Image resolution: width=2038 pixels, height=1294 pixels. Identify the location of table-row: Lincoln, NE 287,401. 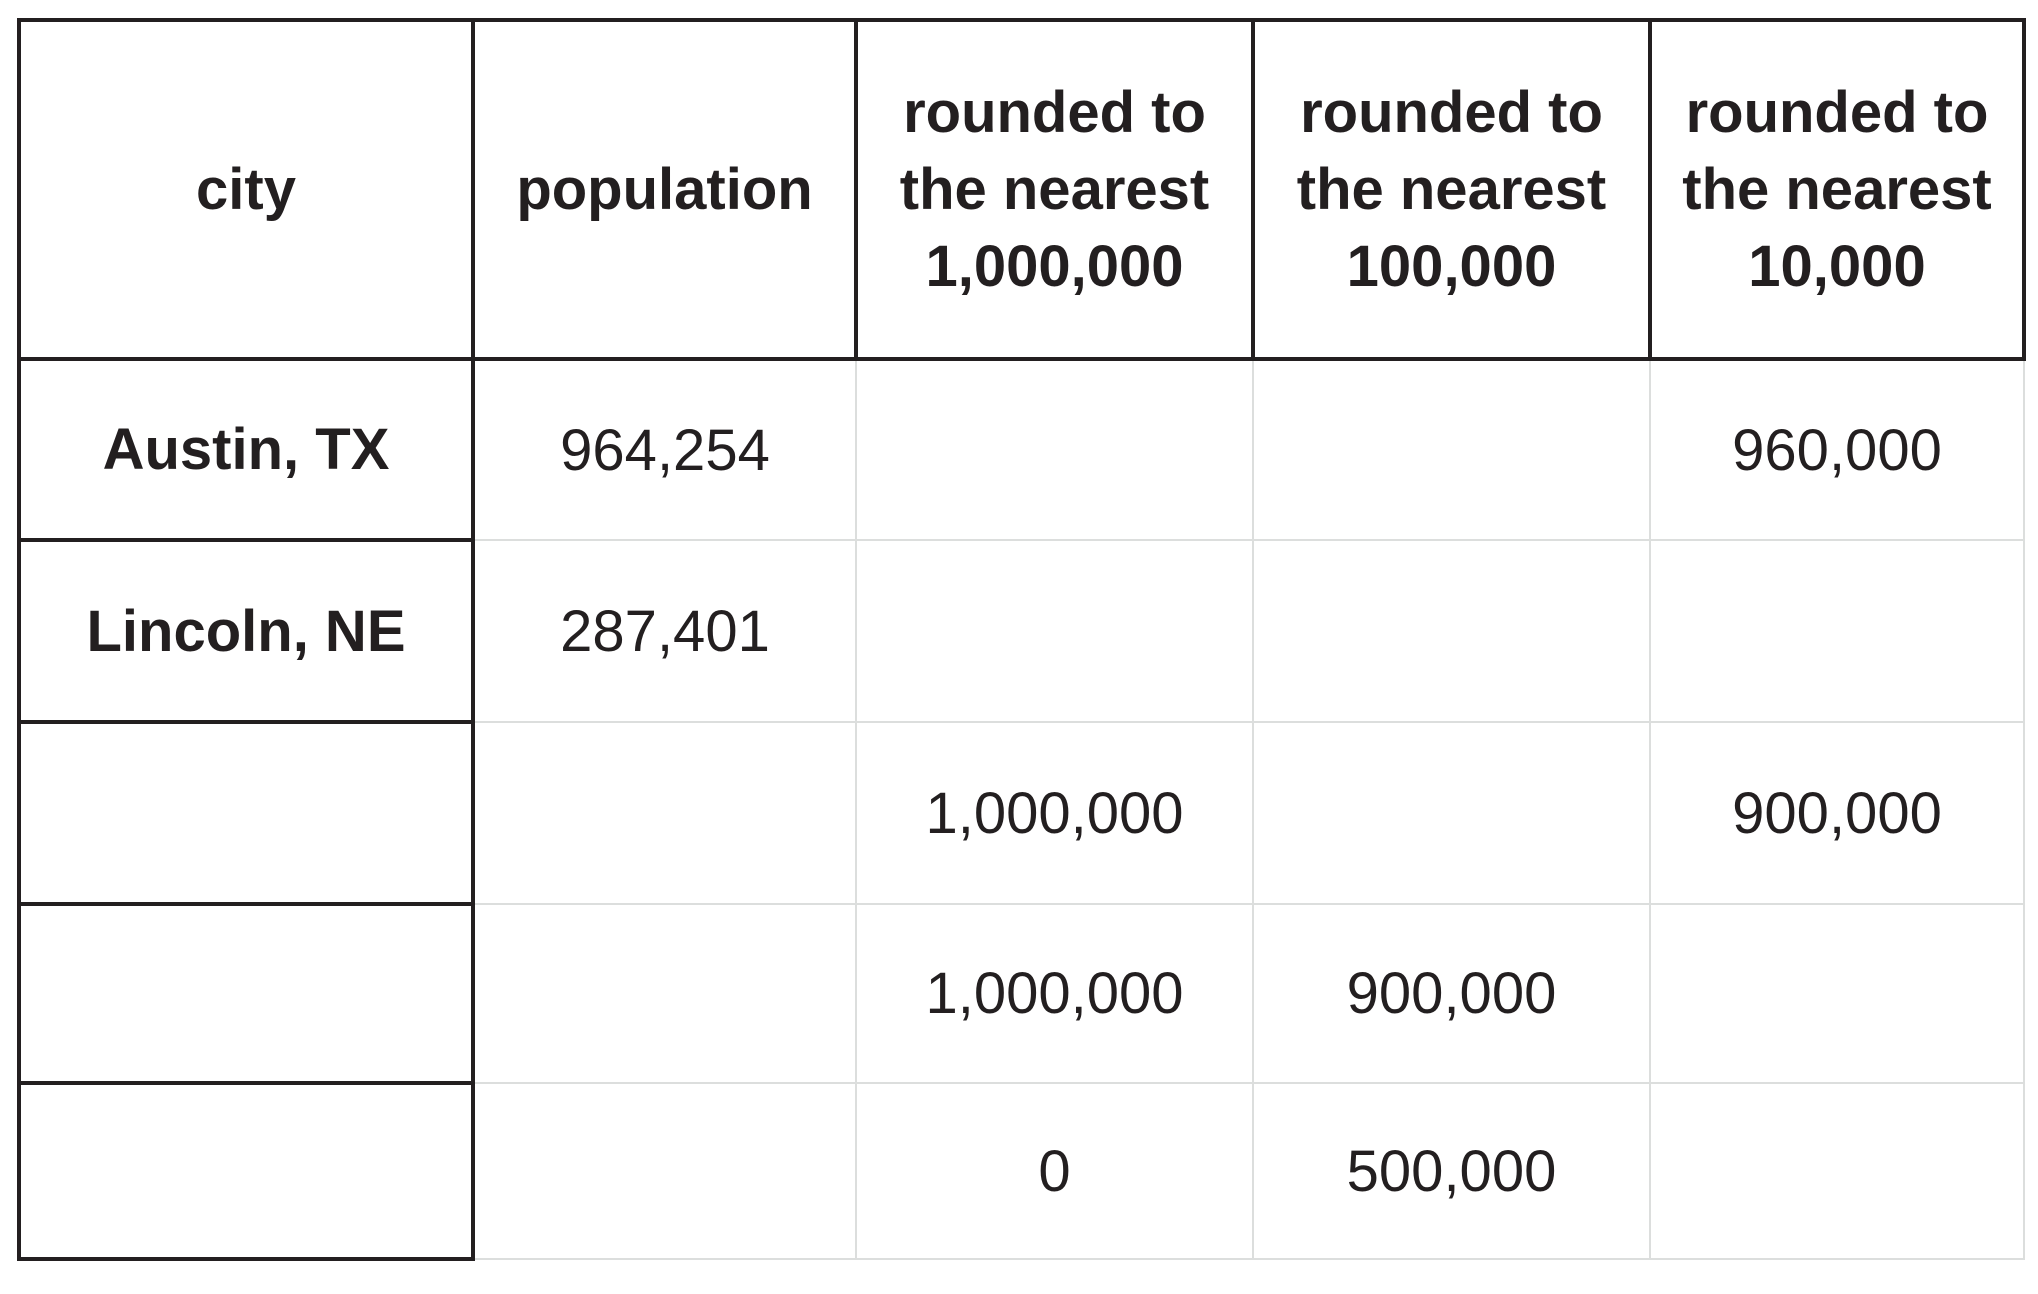
(1021, 631).